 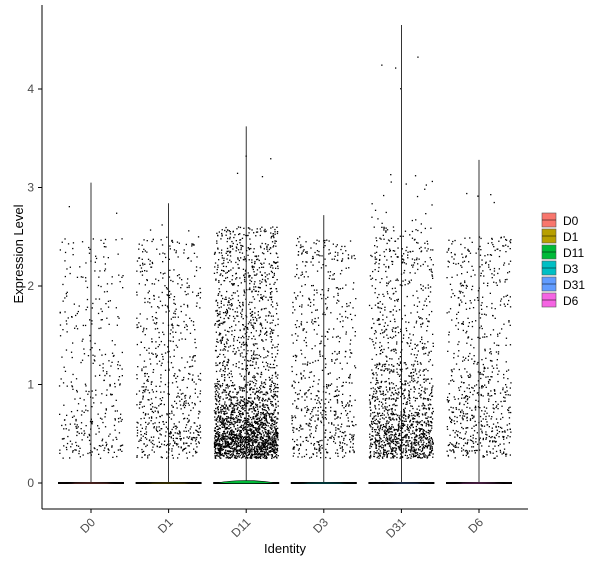 I want to click on x-tick-label-D0: D0, so click(x=87, y=525).